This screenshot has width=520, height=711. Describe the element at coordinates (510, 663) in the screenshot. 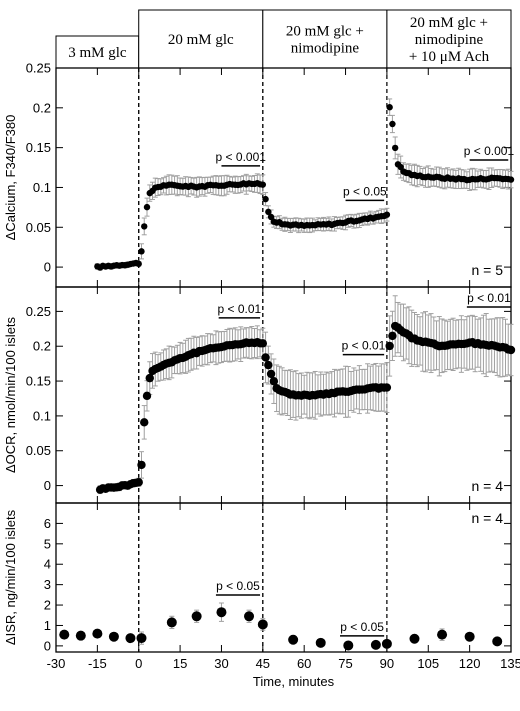

I see `x-tick-label: 135` at that location.